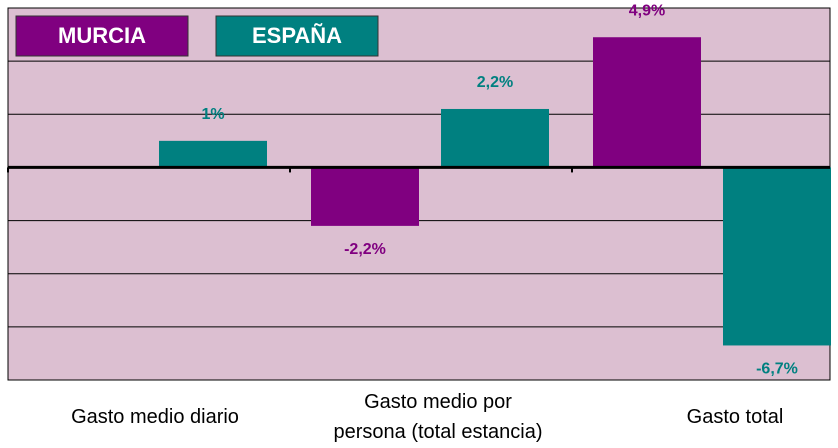  I want to click on legend-label: ESPAÑA, so click(297, 35).